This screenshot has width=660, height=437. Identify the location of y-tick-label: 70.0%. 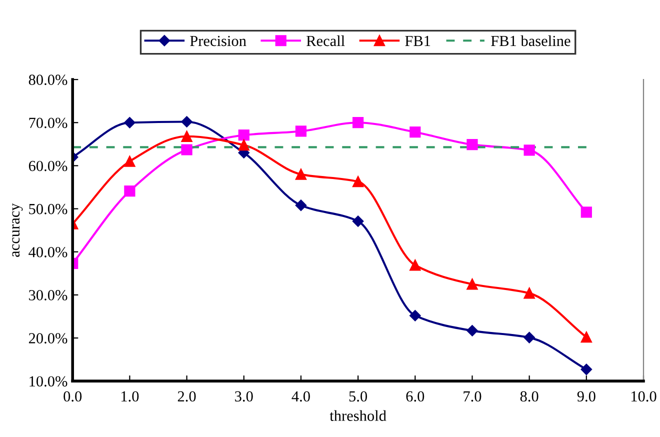
(48, 123).